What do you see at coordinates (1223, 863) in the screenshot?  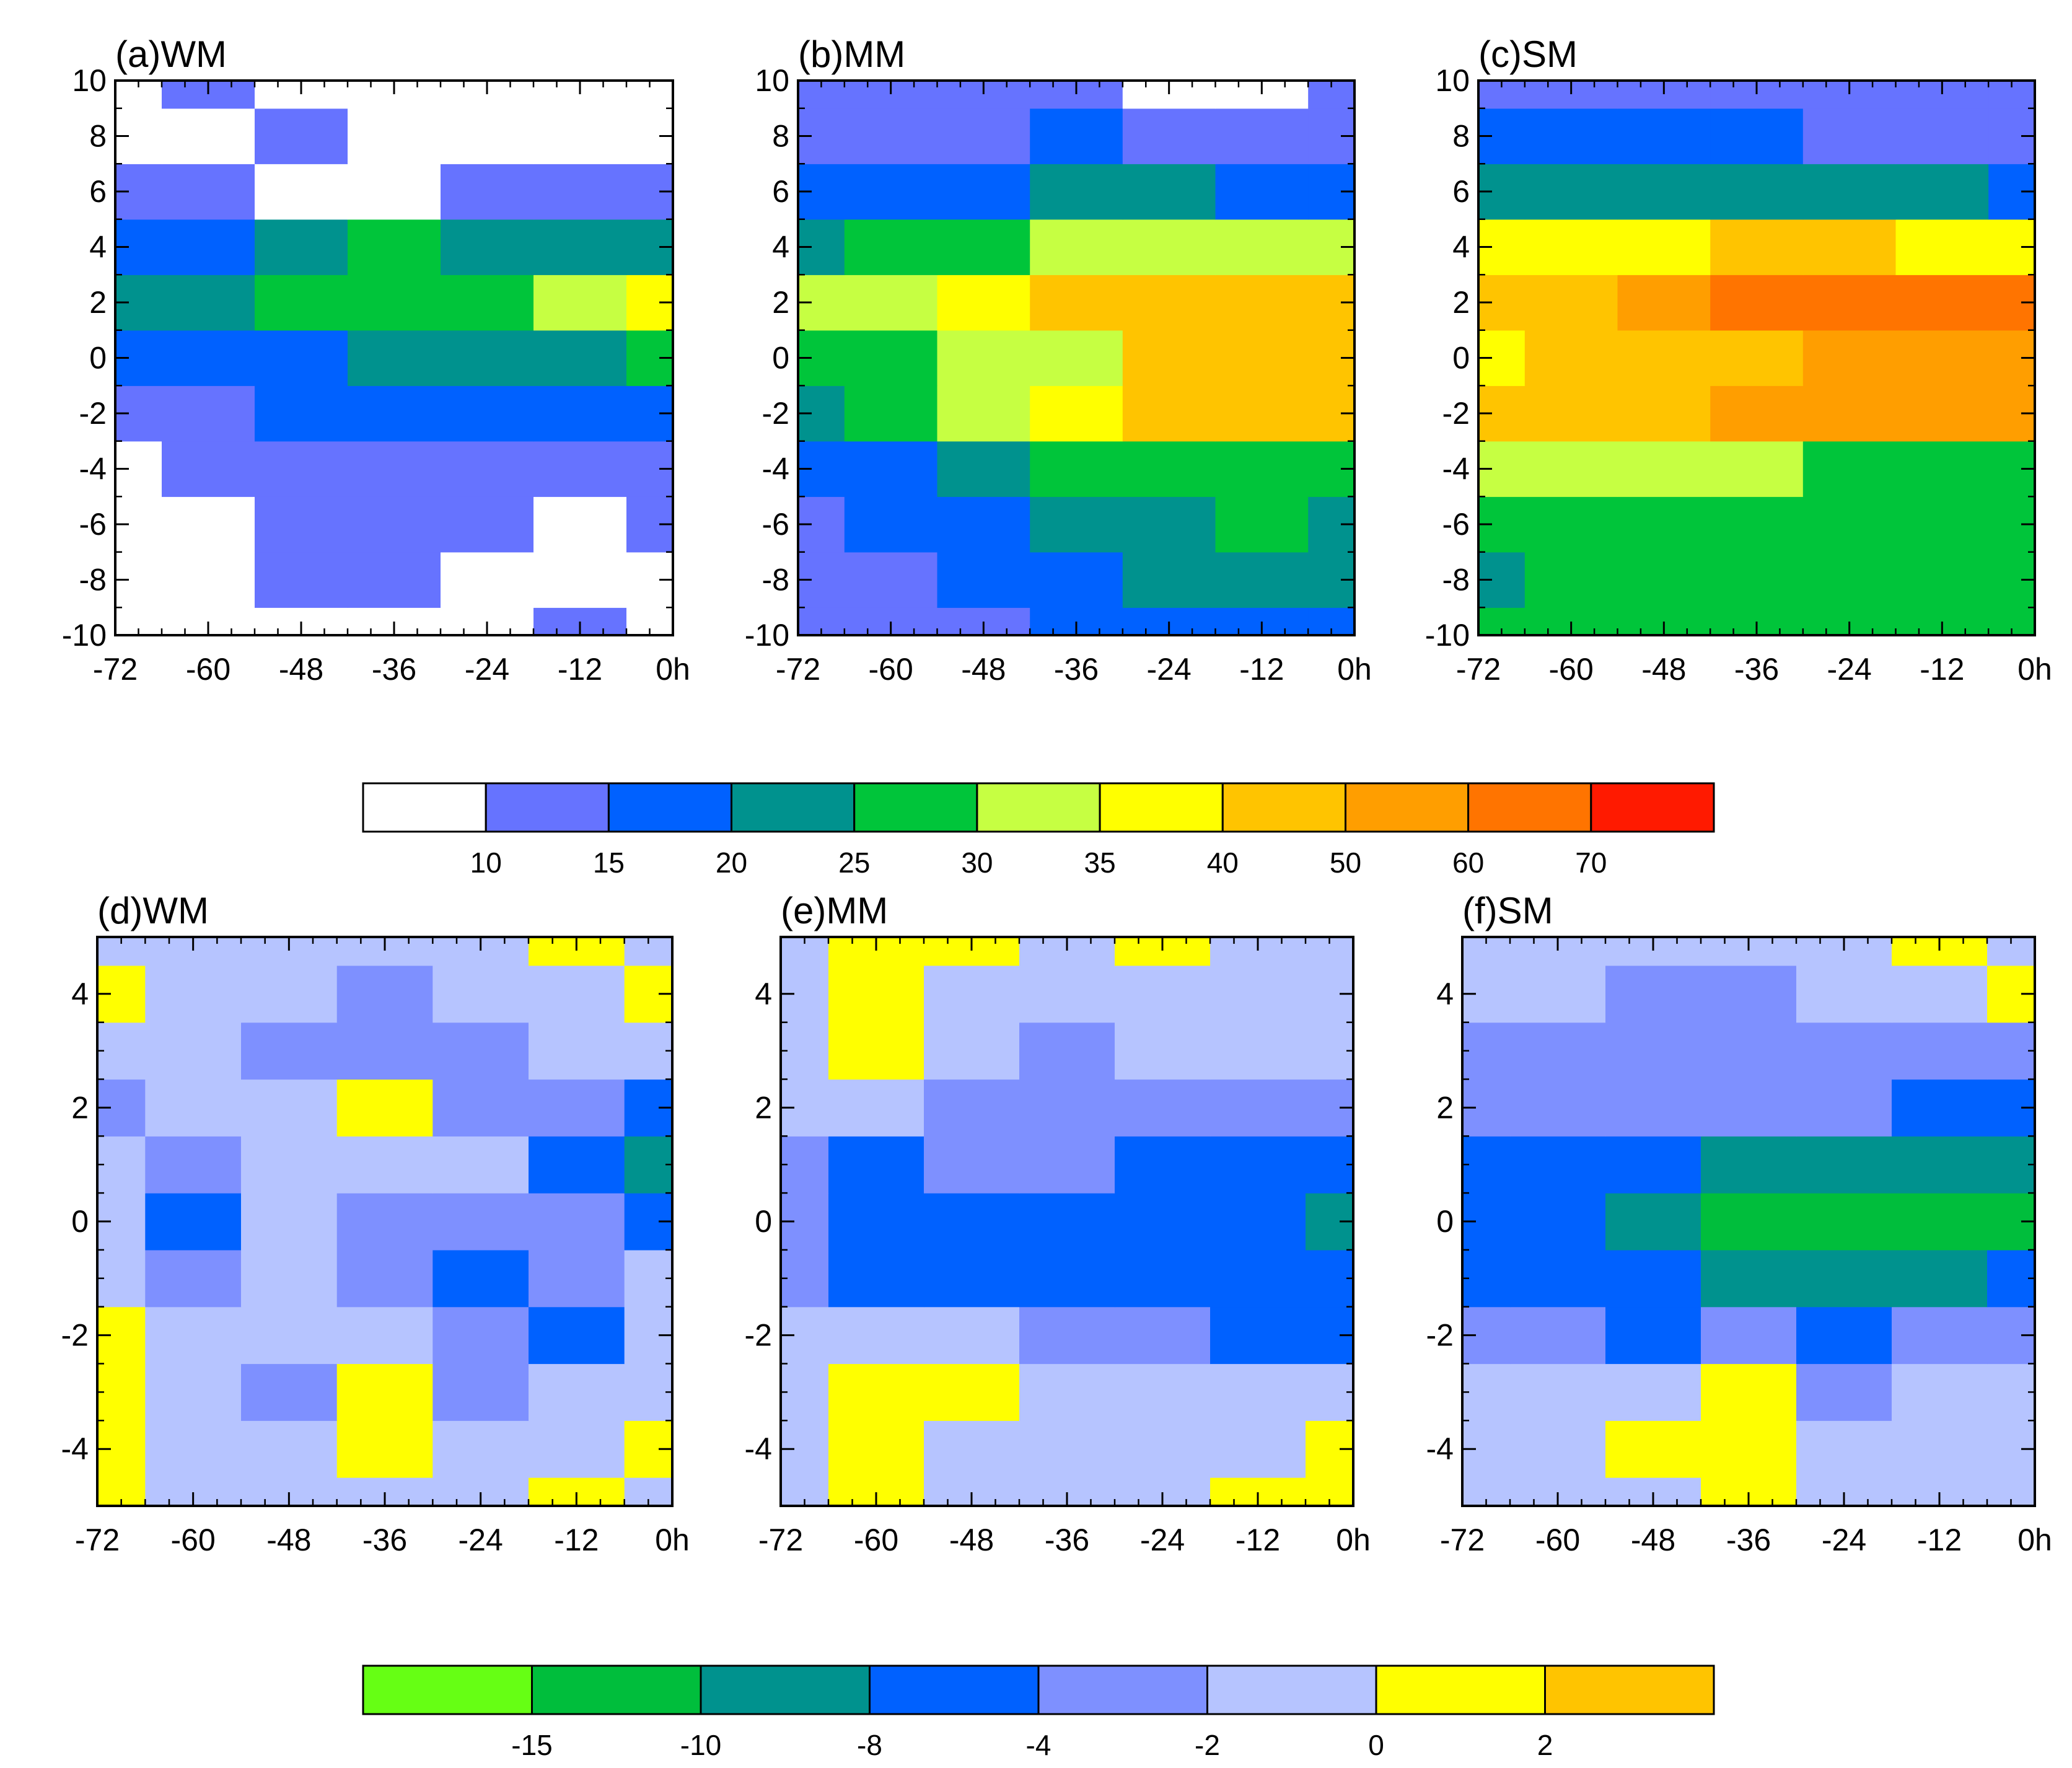 I see `colorbar-label: 40` at bounding box center [1223, 863].